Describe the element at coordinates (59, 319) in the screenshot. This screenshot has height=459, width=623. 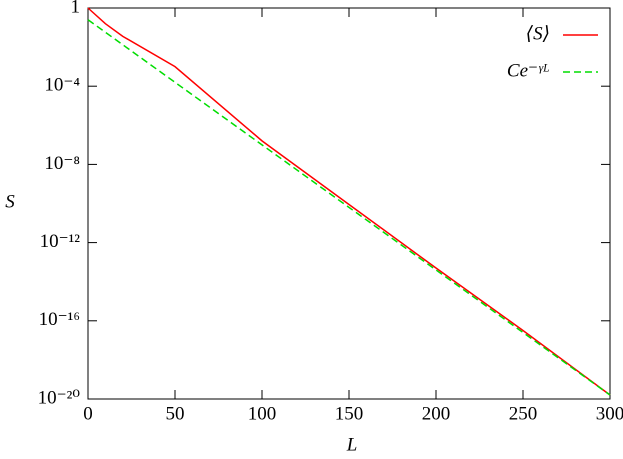
I see `y-tick-label: 10⁻¹⁶` at that location.